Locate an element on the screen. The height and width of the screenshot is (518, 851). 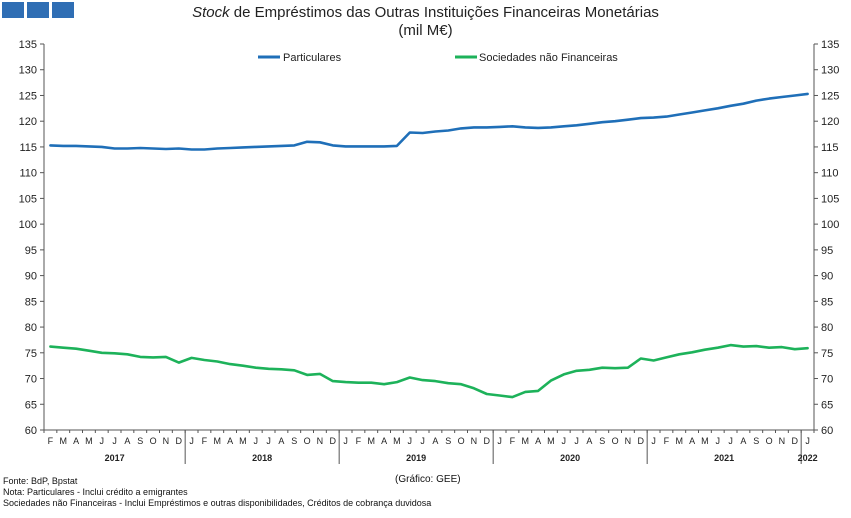
y-tick-label-left: 65 is located at coordinates (31, 405).